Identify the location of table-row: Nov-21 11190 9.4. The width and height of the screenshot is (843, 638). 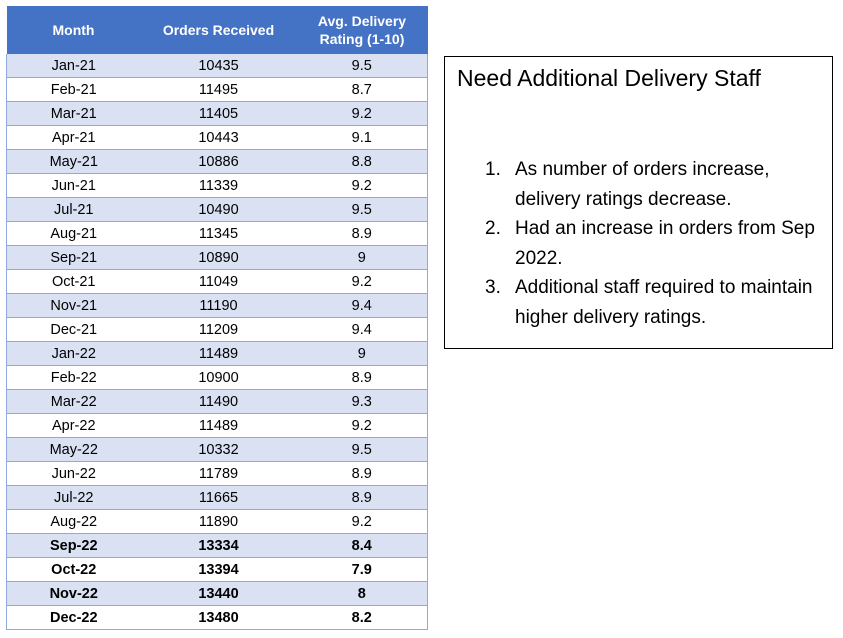
(217, 305).